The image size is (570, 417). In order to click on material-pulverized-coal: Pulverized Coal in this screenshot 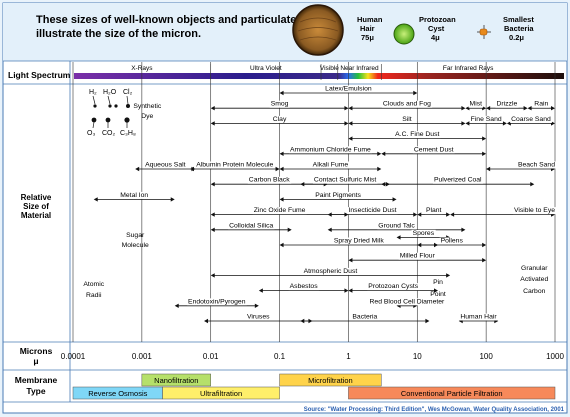, I will do `click(458, 181)`.